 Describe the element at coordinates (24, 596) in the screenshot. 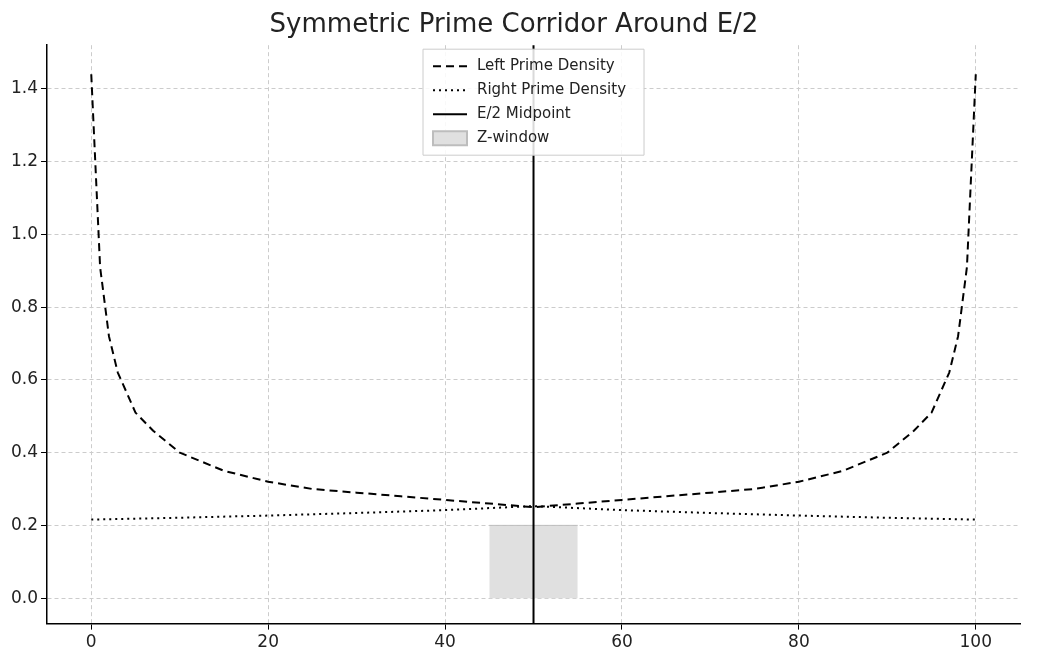

I see `y-tick-label: 0.0` at that location.